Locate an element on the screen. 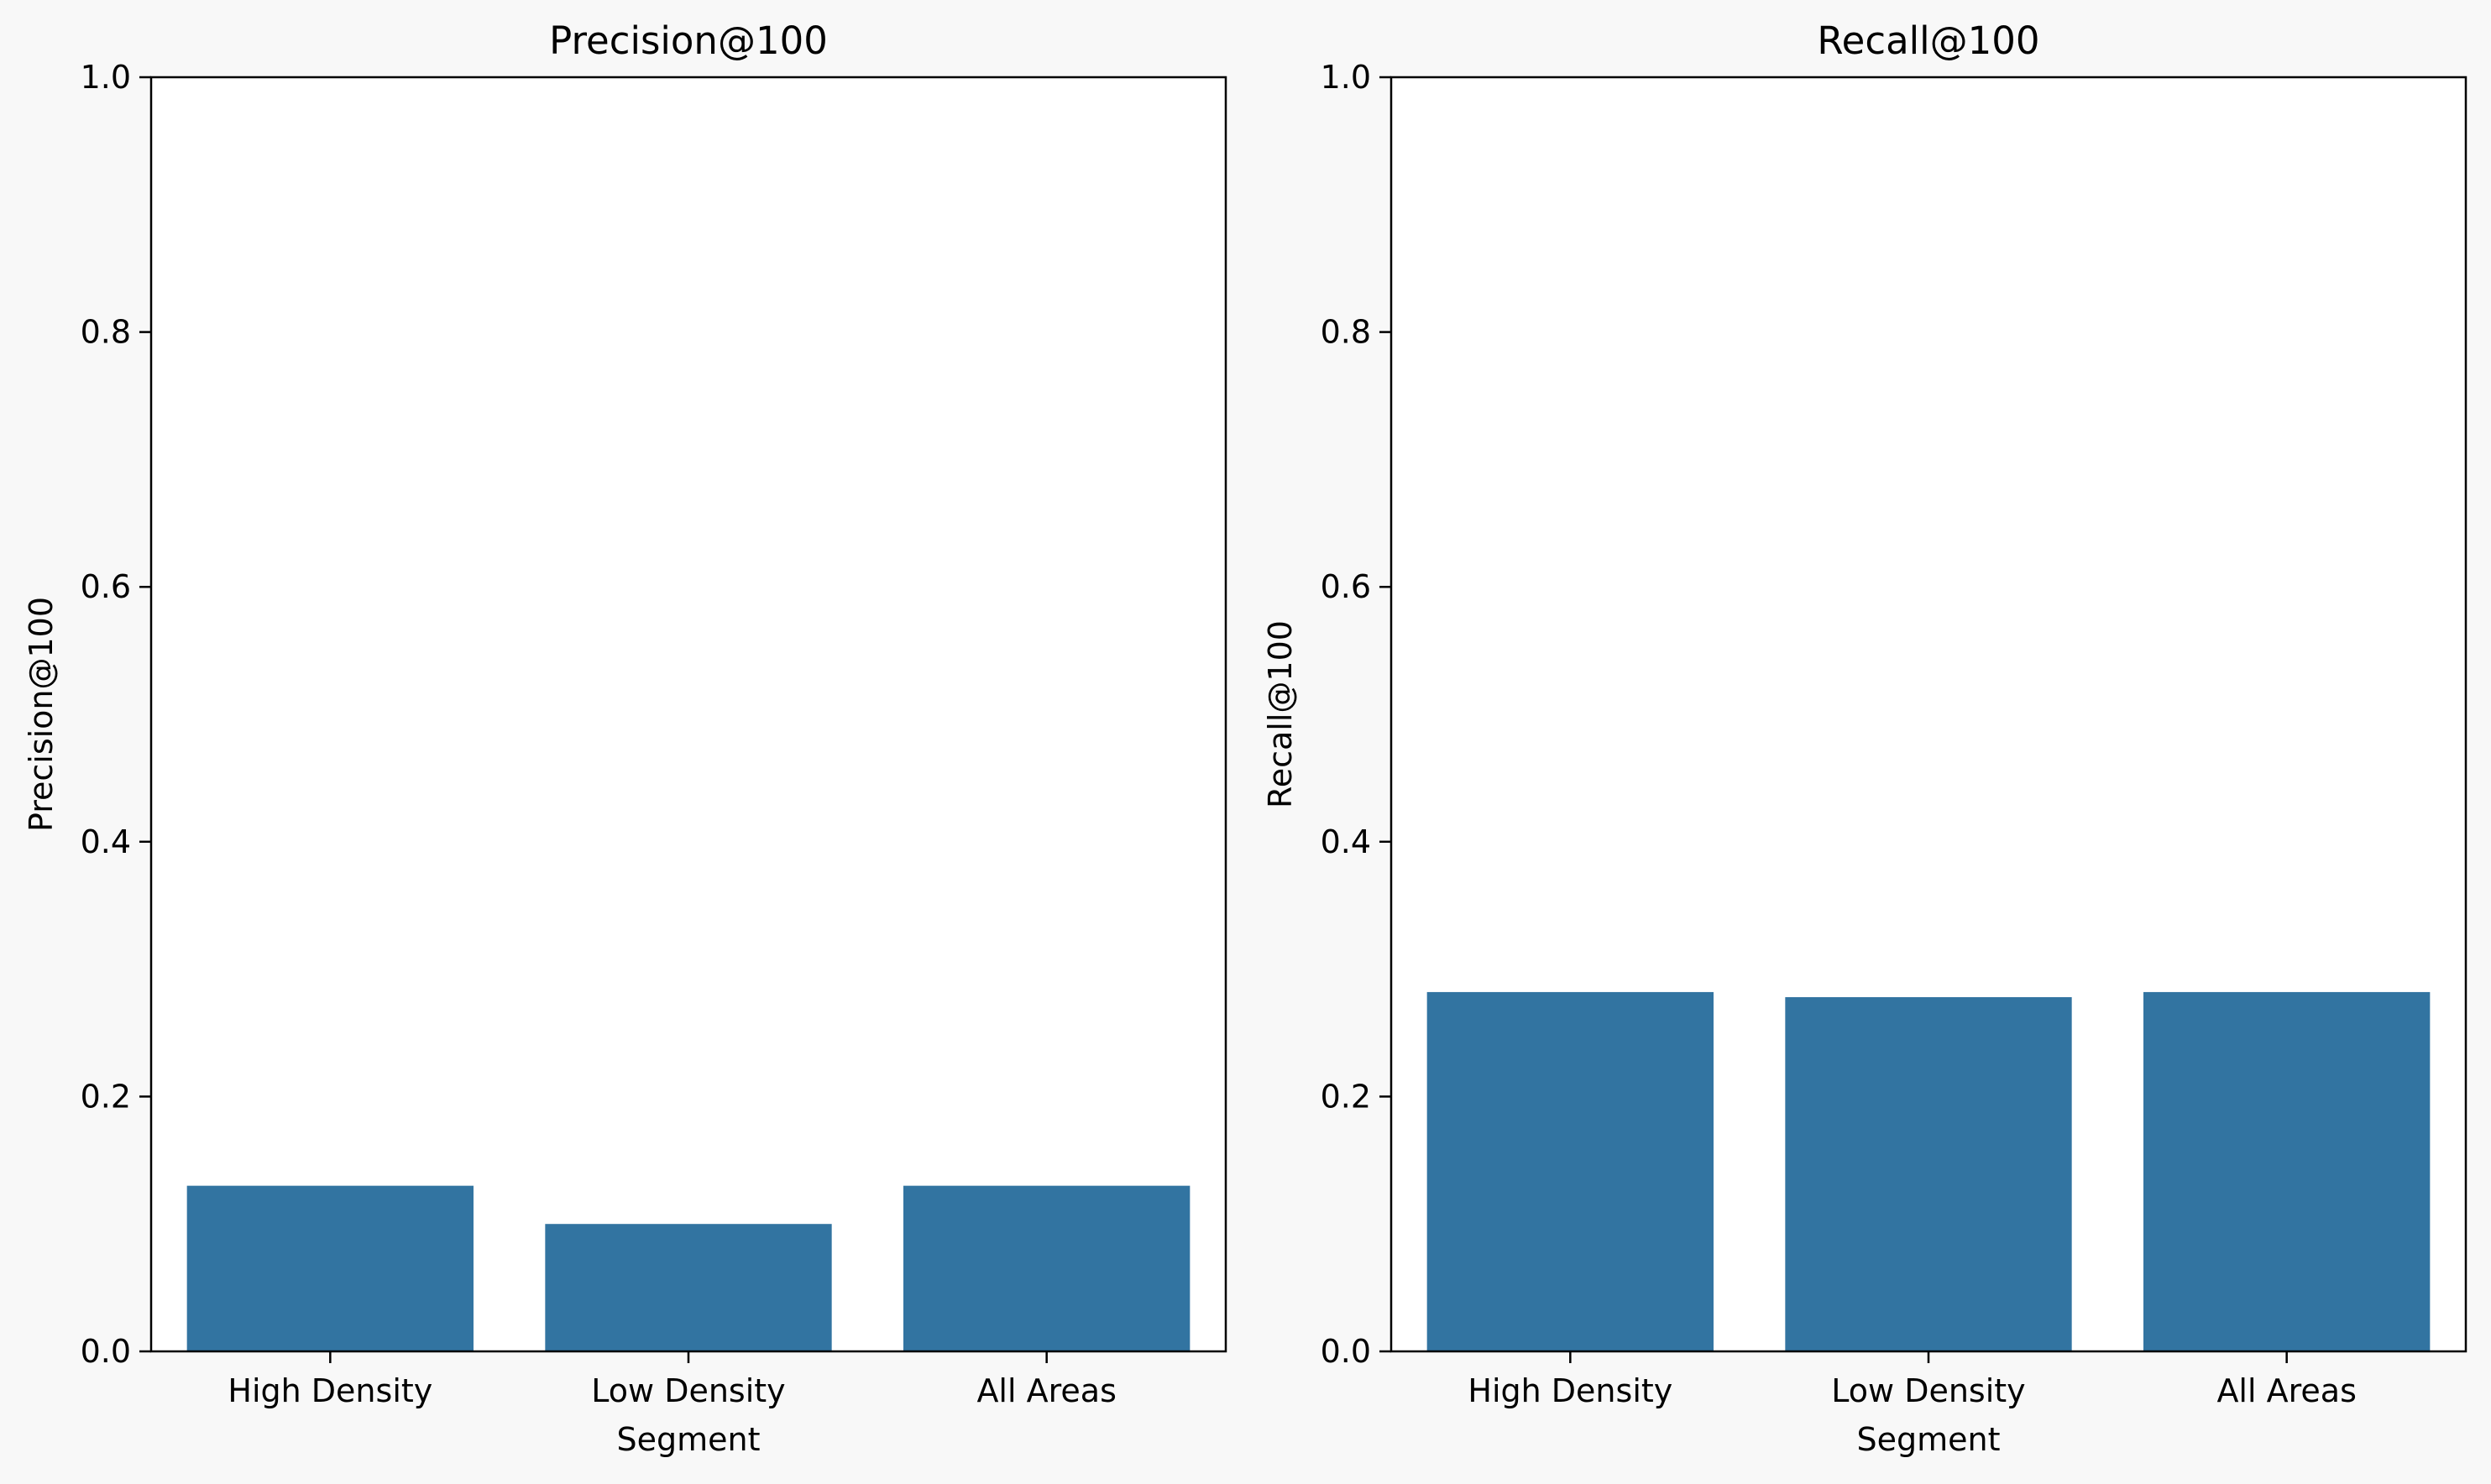 Image resolution: width=2491 pixels, height=1484 pixels. precision-y-tick-label-3: 0.6 is located at coordinates (106, 586).